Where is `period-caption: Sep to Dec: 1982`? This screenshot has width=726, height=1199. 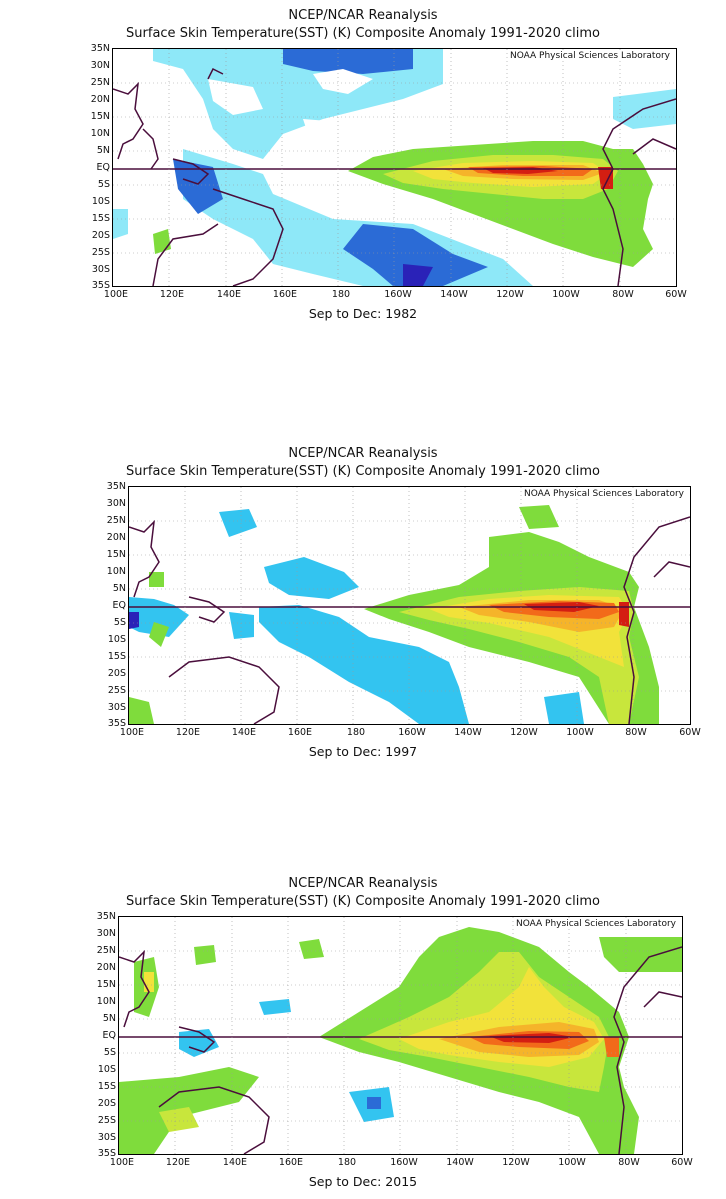
period-caption: Sep to Dec: 1982 is located at coordinates (363, 313).